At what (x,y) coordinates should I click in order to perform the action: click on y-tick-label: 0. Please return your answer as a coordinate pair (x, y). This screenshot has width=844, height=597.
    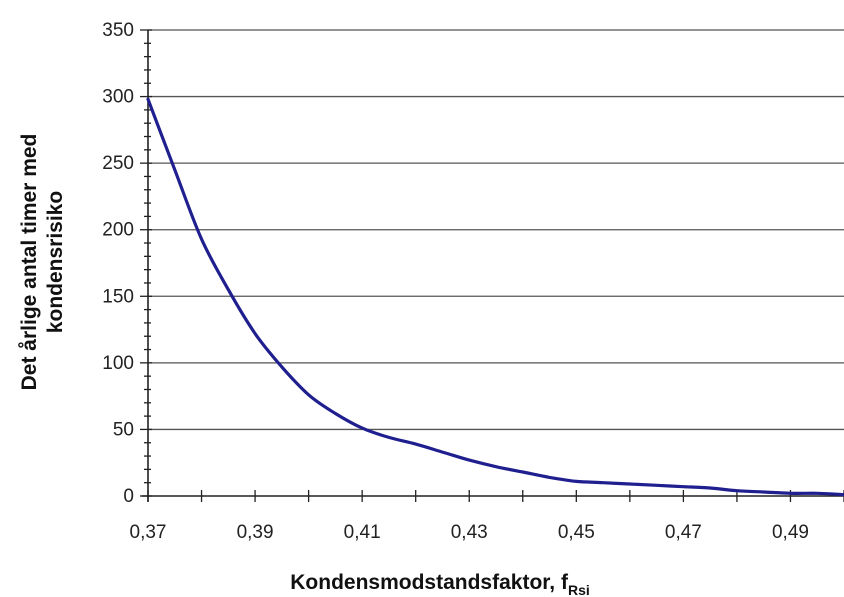
    Looking at the image, I should click on (128, 496).